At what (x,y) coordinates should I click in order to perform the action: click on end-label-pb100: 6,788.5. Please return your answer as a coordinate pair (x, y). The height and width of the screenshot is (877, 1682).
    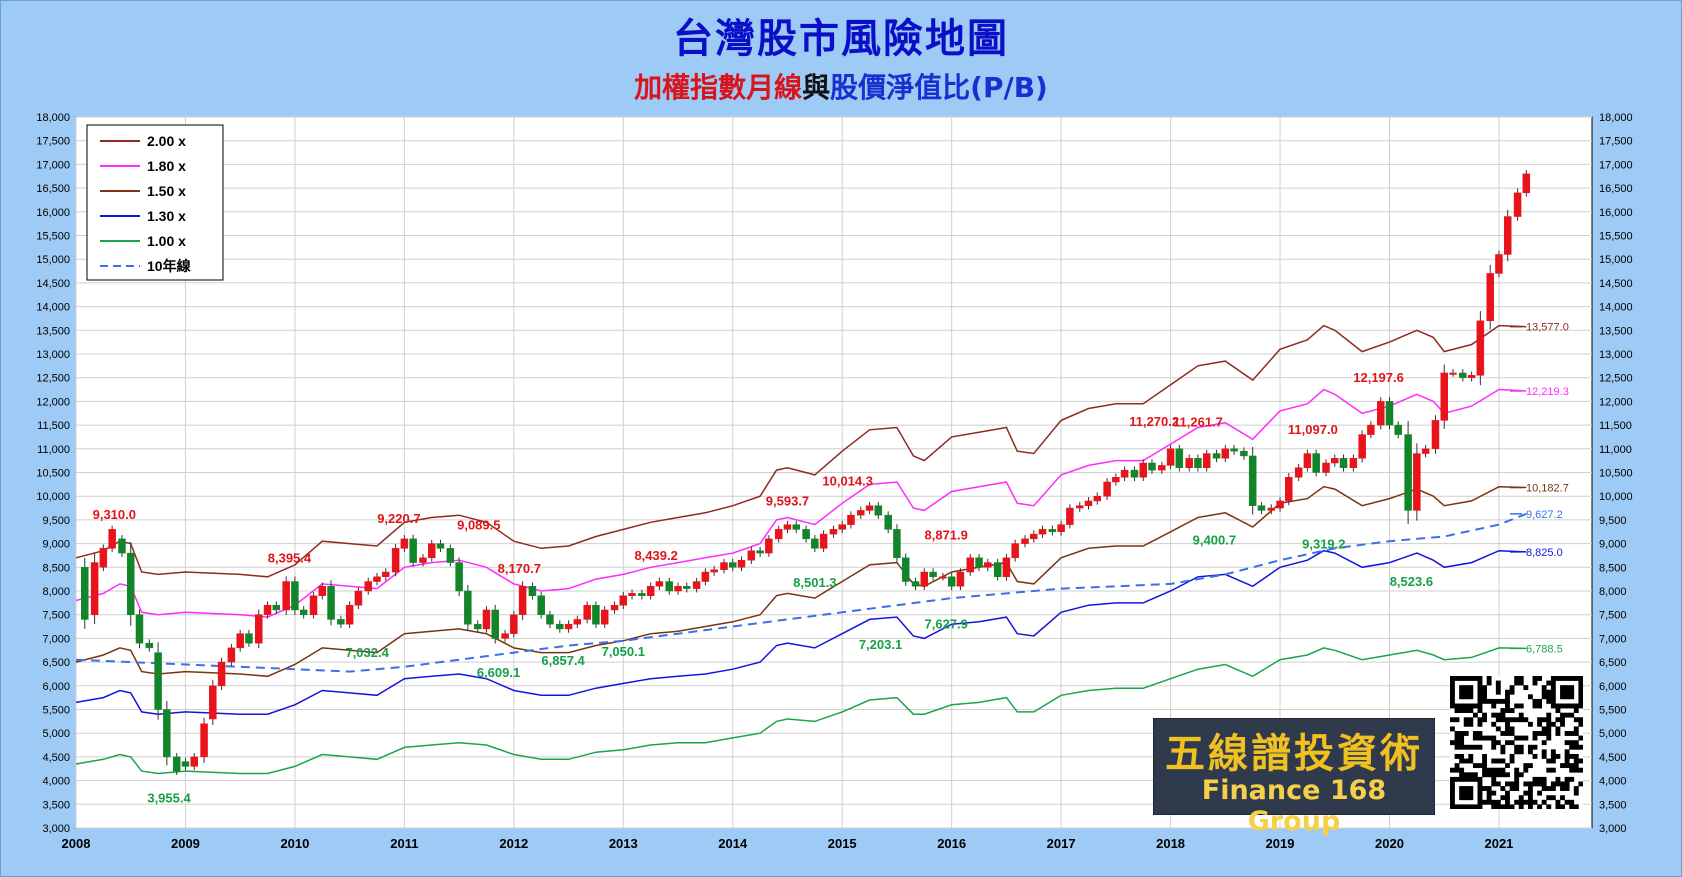
    Looking at the image, I should click on (1544, 649).